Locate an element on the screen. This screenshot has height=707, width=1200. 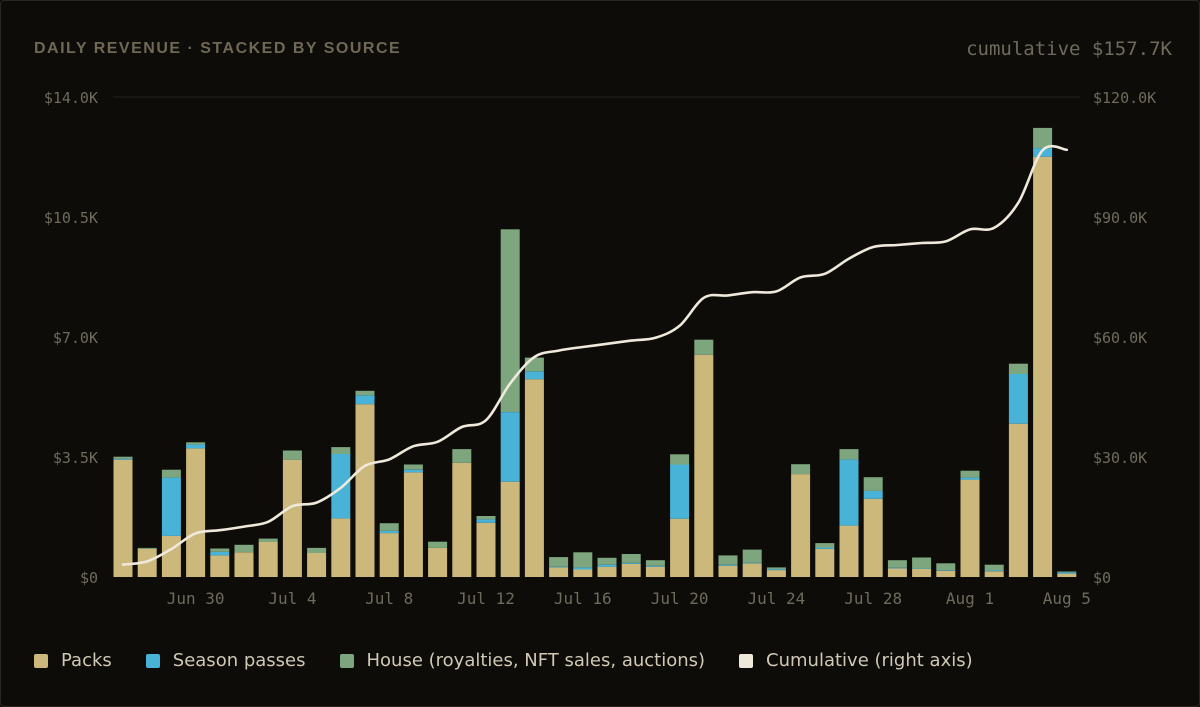
legend-label-house: House (royalties, NFT sales, auctions) is located at coordinates (536, 660).